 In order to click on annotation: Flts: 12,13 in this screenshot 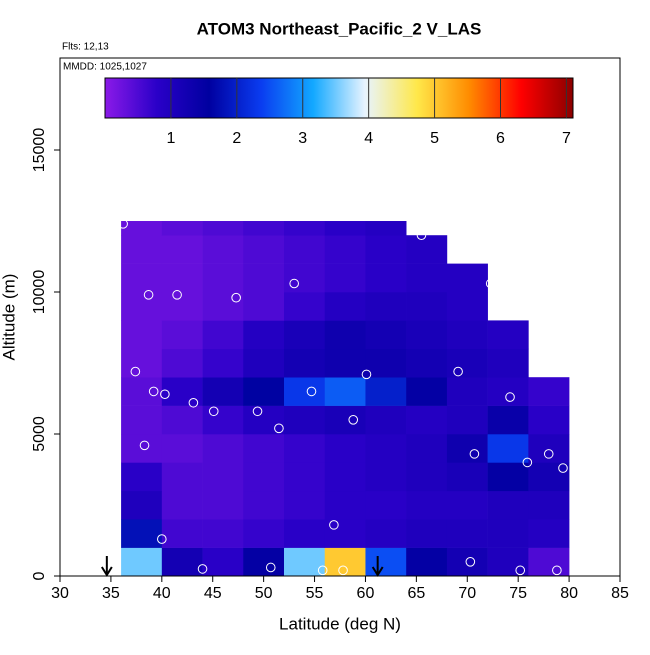, I will do `click(85, 47)`.